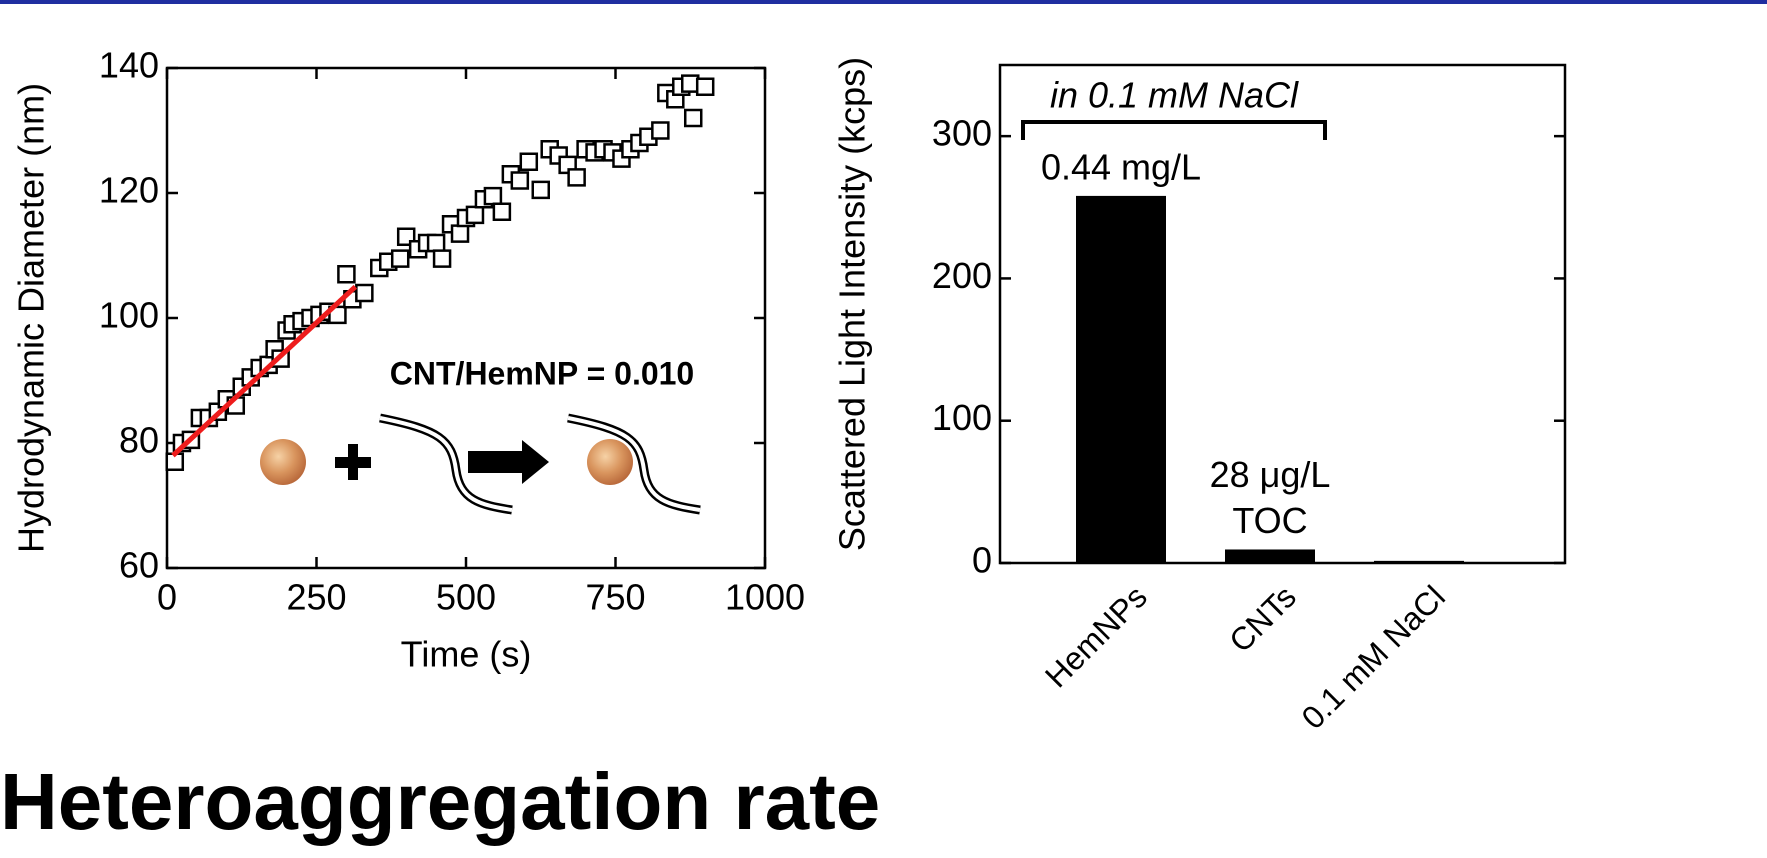 The height and width of the screenshot is (858, 1767). I want to click on x-tick-label: HemNPs, so click(1096, 636).